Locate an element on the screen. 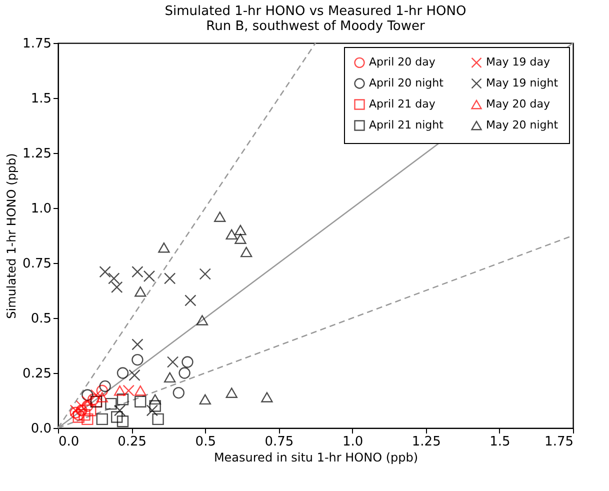 This screenshot has height=491, width=609. y-tick-label: 0.0 is located at coordinates (41, 429).